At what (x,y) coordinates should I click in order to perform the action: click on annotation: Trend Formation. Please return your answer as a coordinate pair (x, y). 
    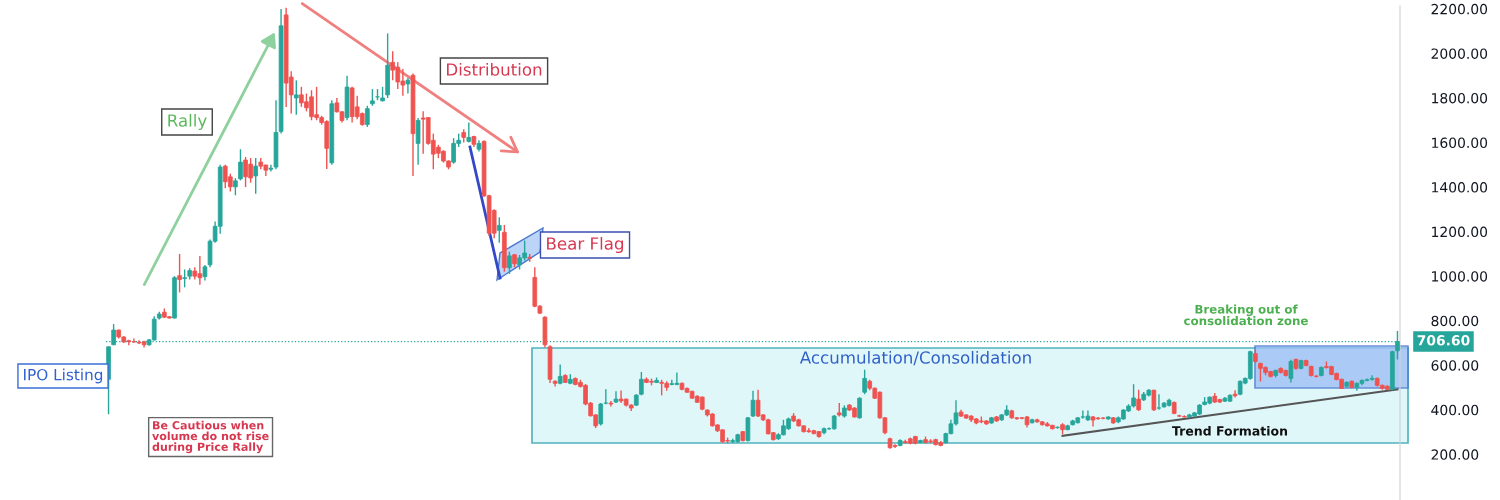
    Looking at the image, I should click on (1230, 430).